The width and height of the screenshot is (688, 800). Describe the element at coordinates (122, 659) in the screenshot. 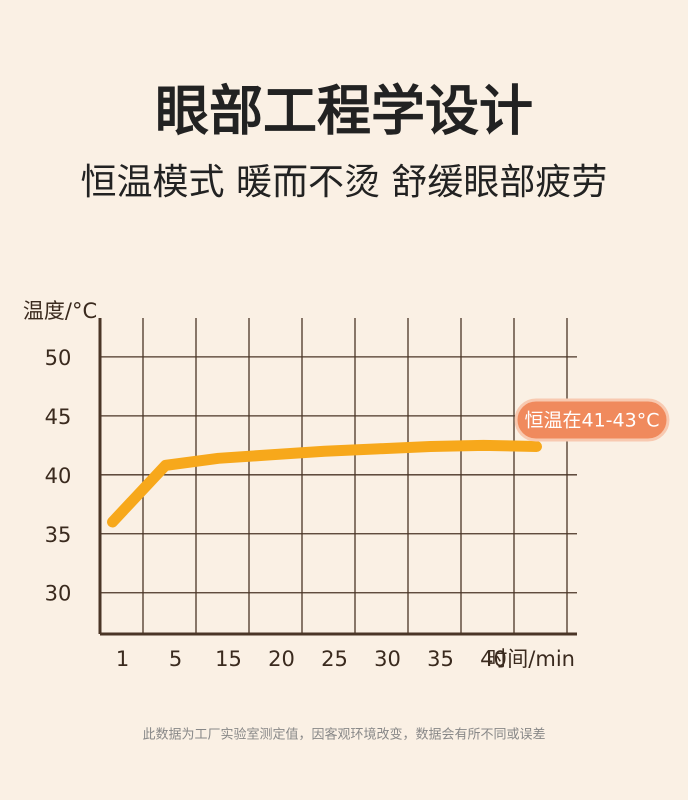

I see `x-tick-label: 1` at that location.